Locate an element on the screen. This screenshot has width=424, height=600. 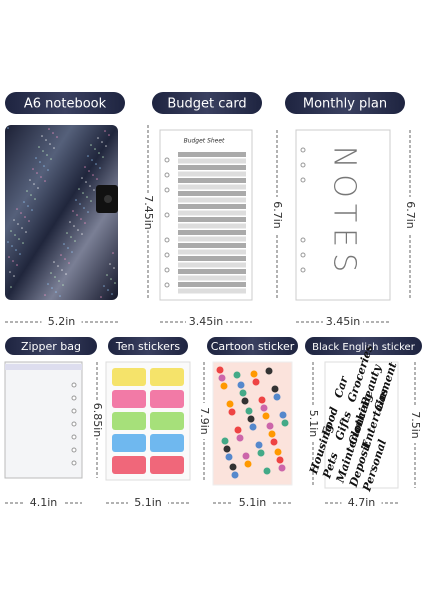
item-label: Zipper bag is located at coordinates (51, 346).